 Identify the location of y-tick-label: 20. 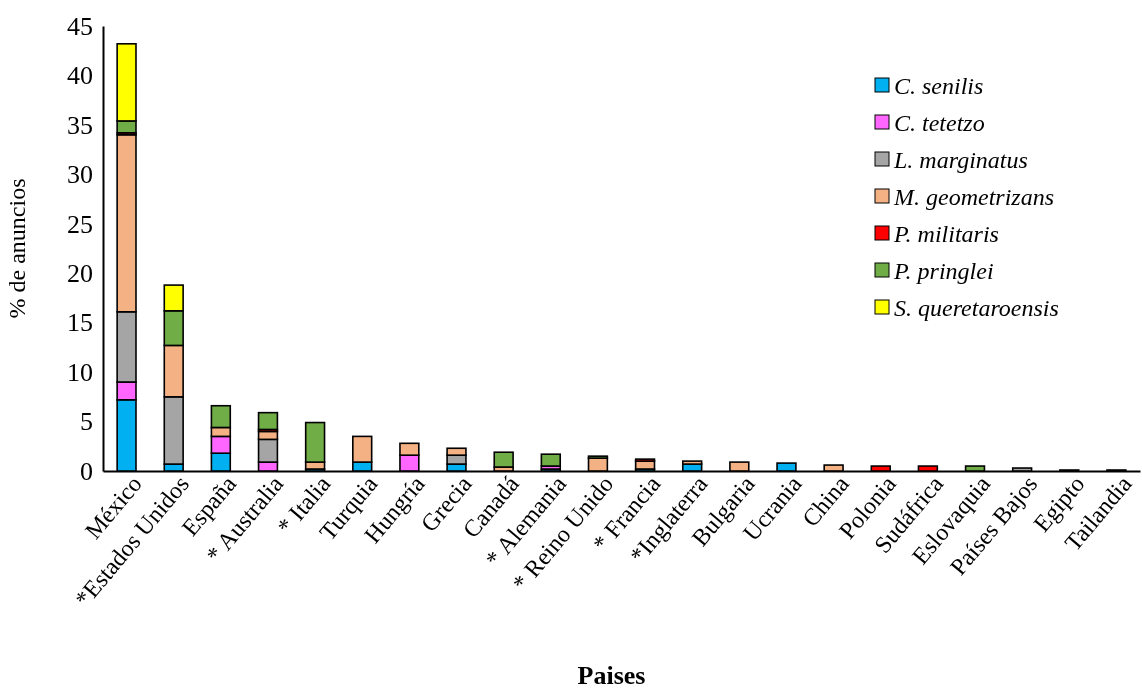
(80, 274).